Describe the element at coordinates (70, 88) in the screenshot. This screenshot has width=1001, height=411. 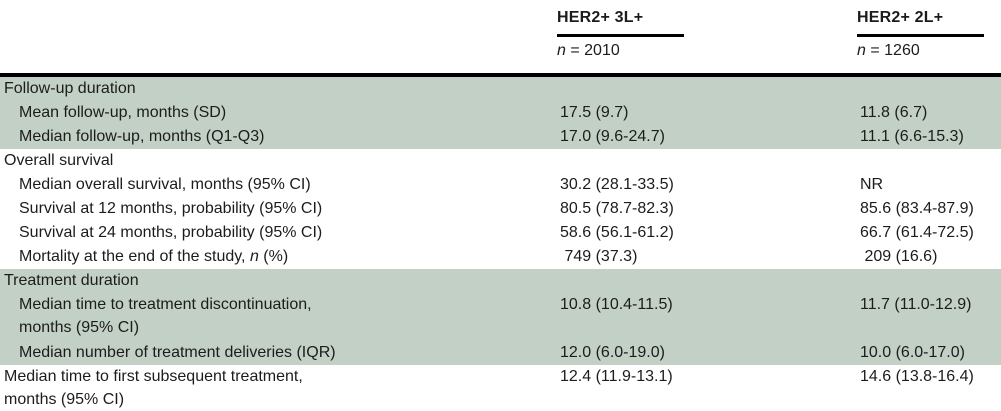
I see `section-label: Follow-up duration` at that location.